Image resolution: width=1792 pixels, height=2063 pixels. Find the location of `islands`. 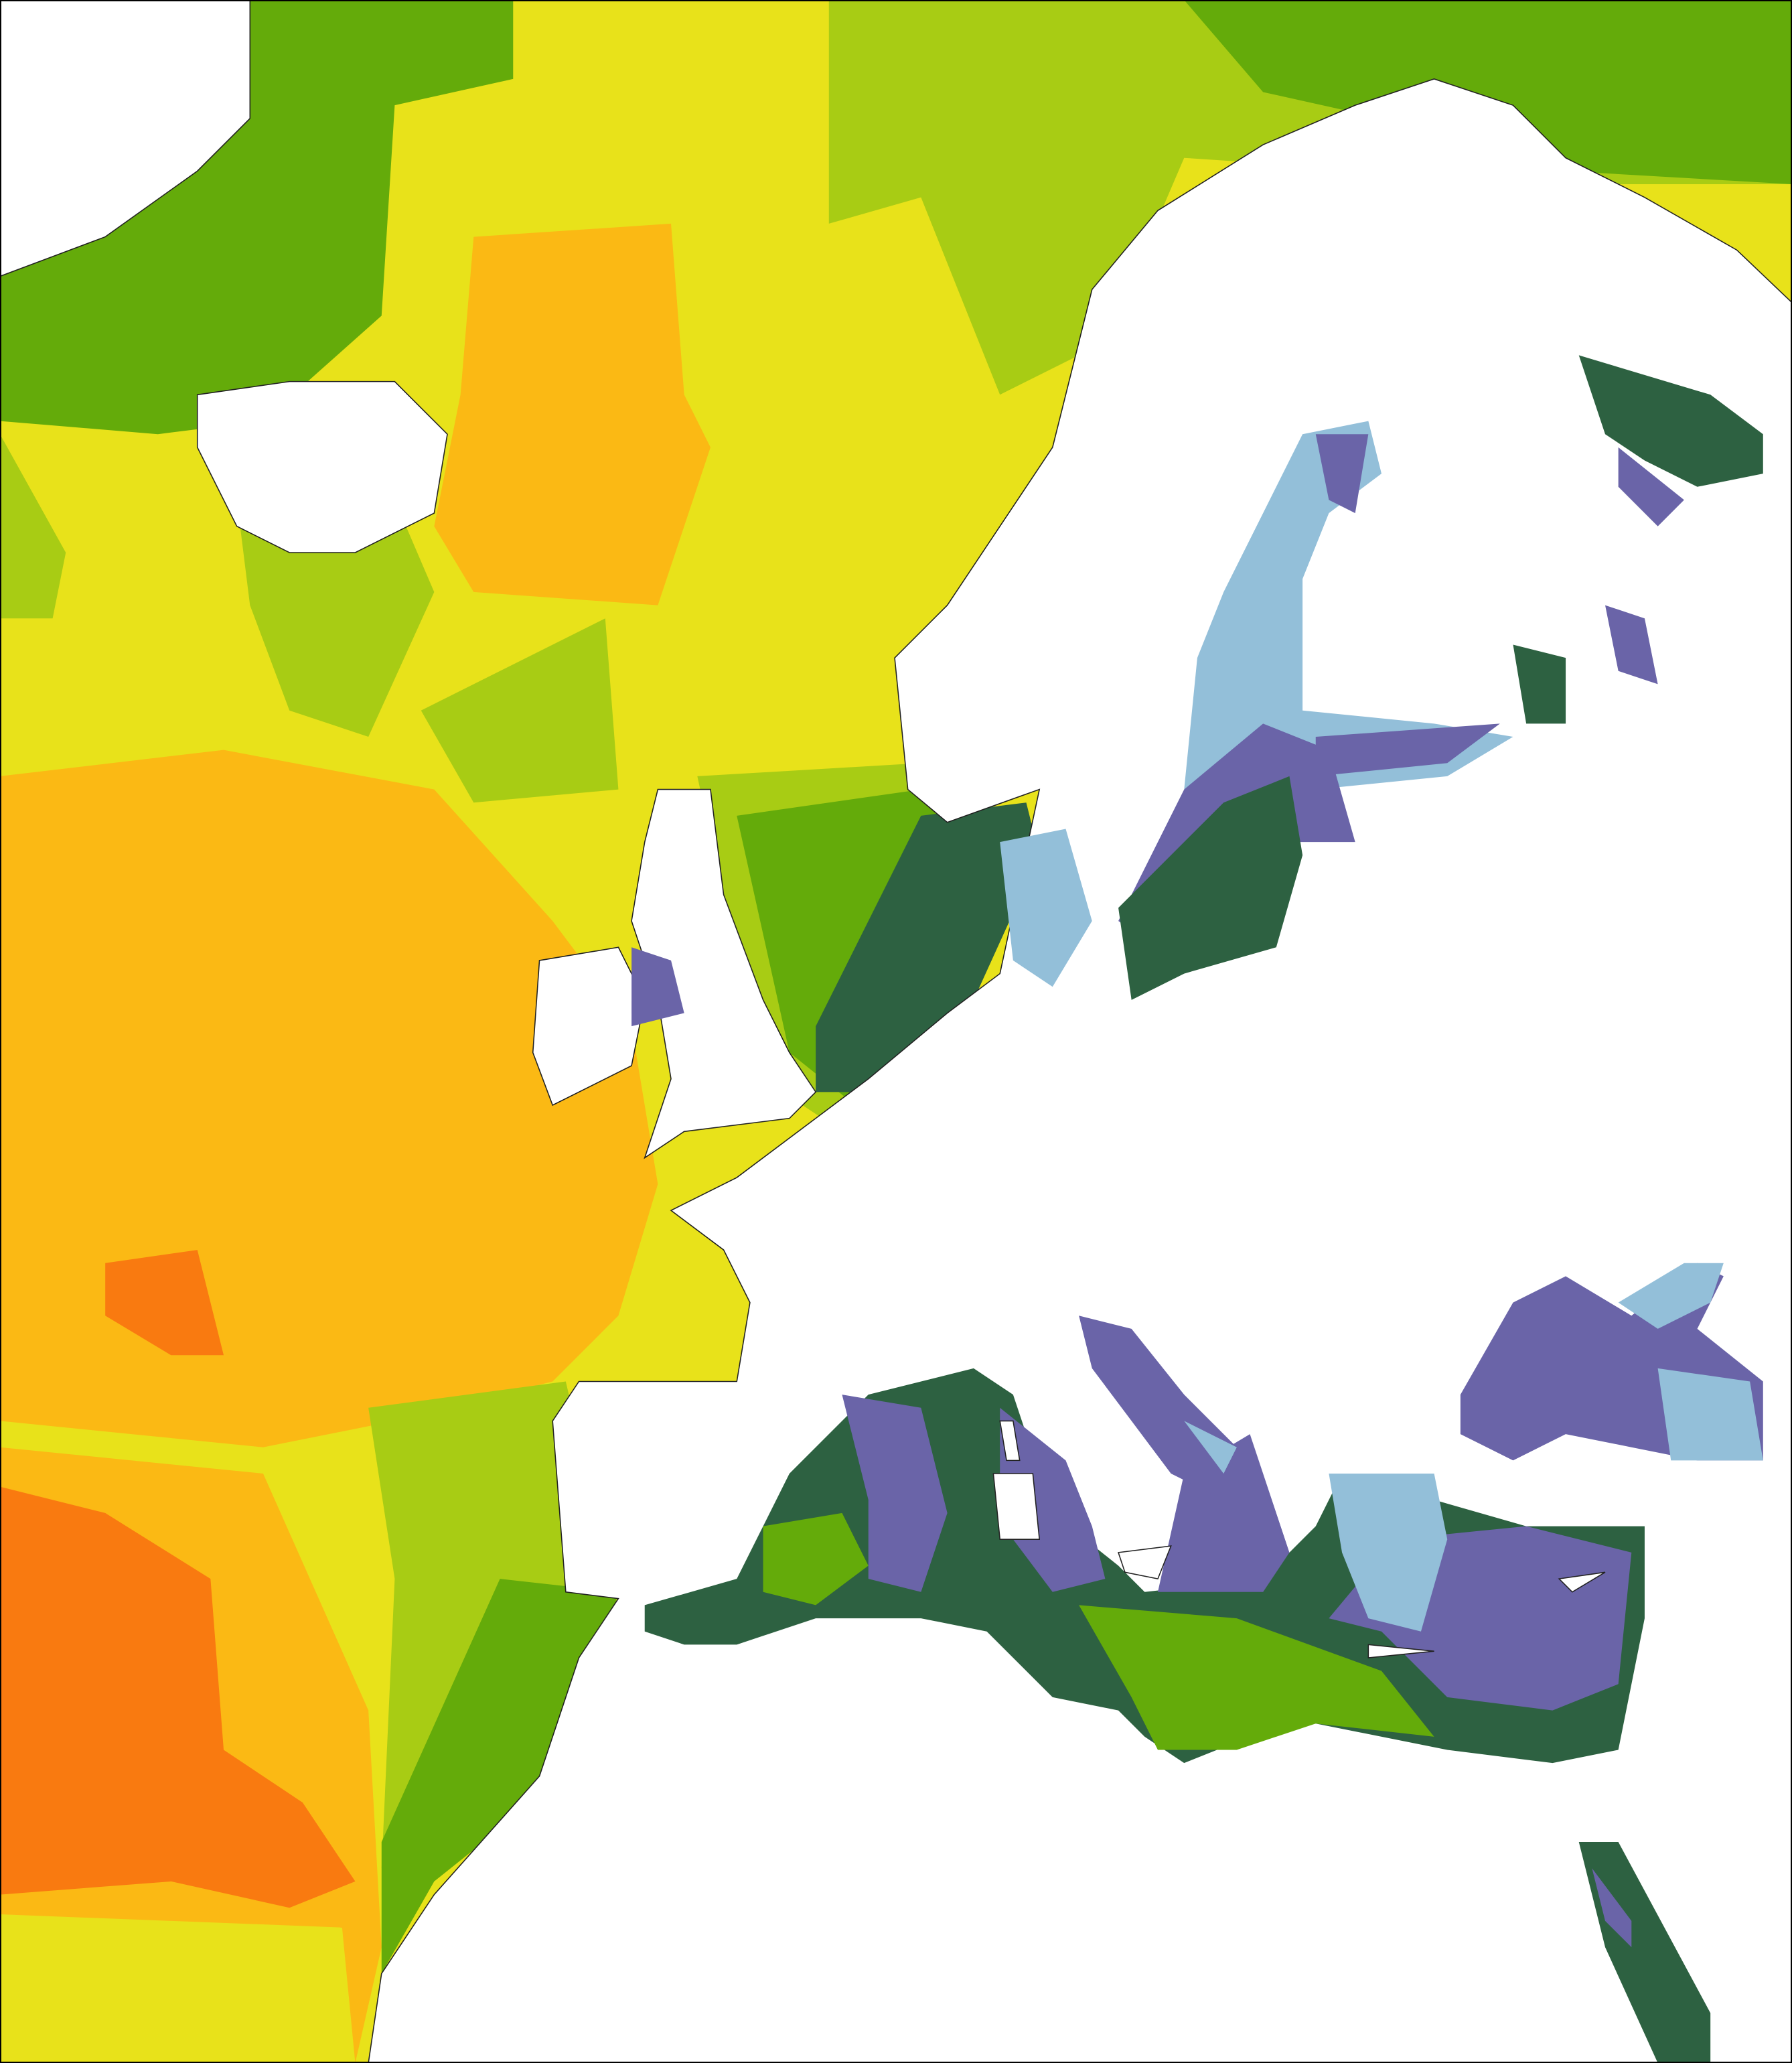

islands is located at coordinates (1299, 1539).